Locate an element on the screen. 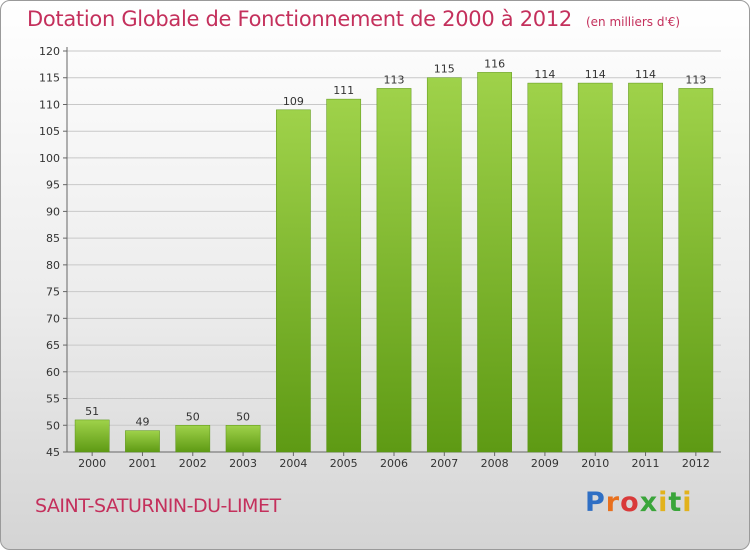  y-tick-label: 90 is located at coordinates (53, 211).